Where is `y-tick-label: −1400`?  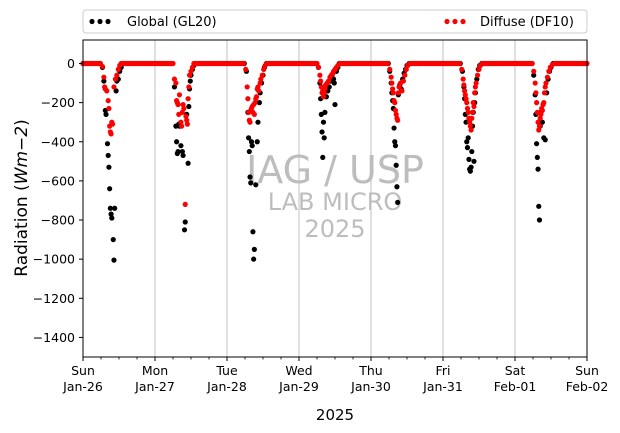 y-tick-label: −1400 is located at coordinates (54, 337).